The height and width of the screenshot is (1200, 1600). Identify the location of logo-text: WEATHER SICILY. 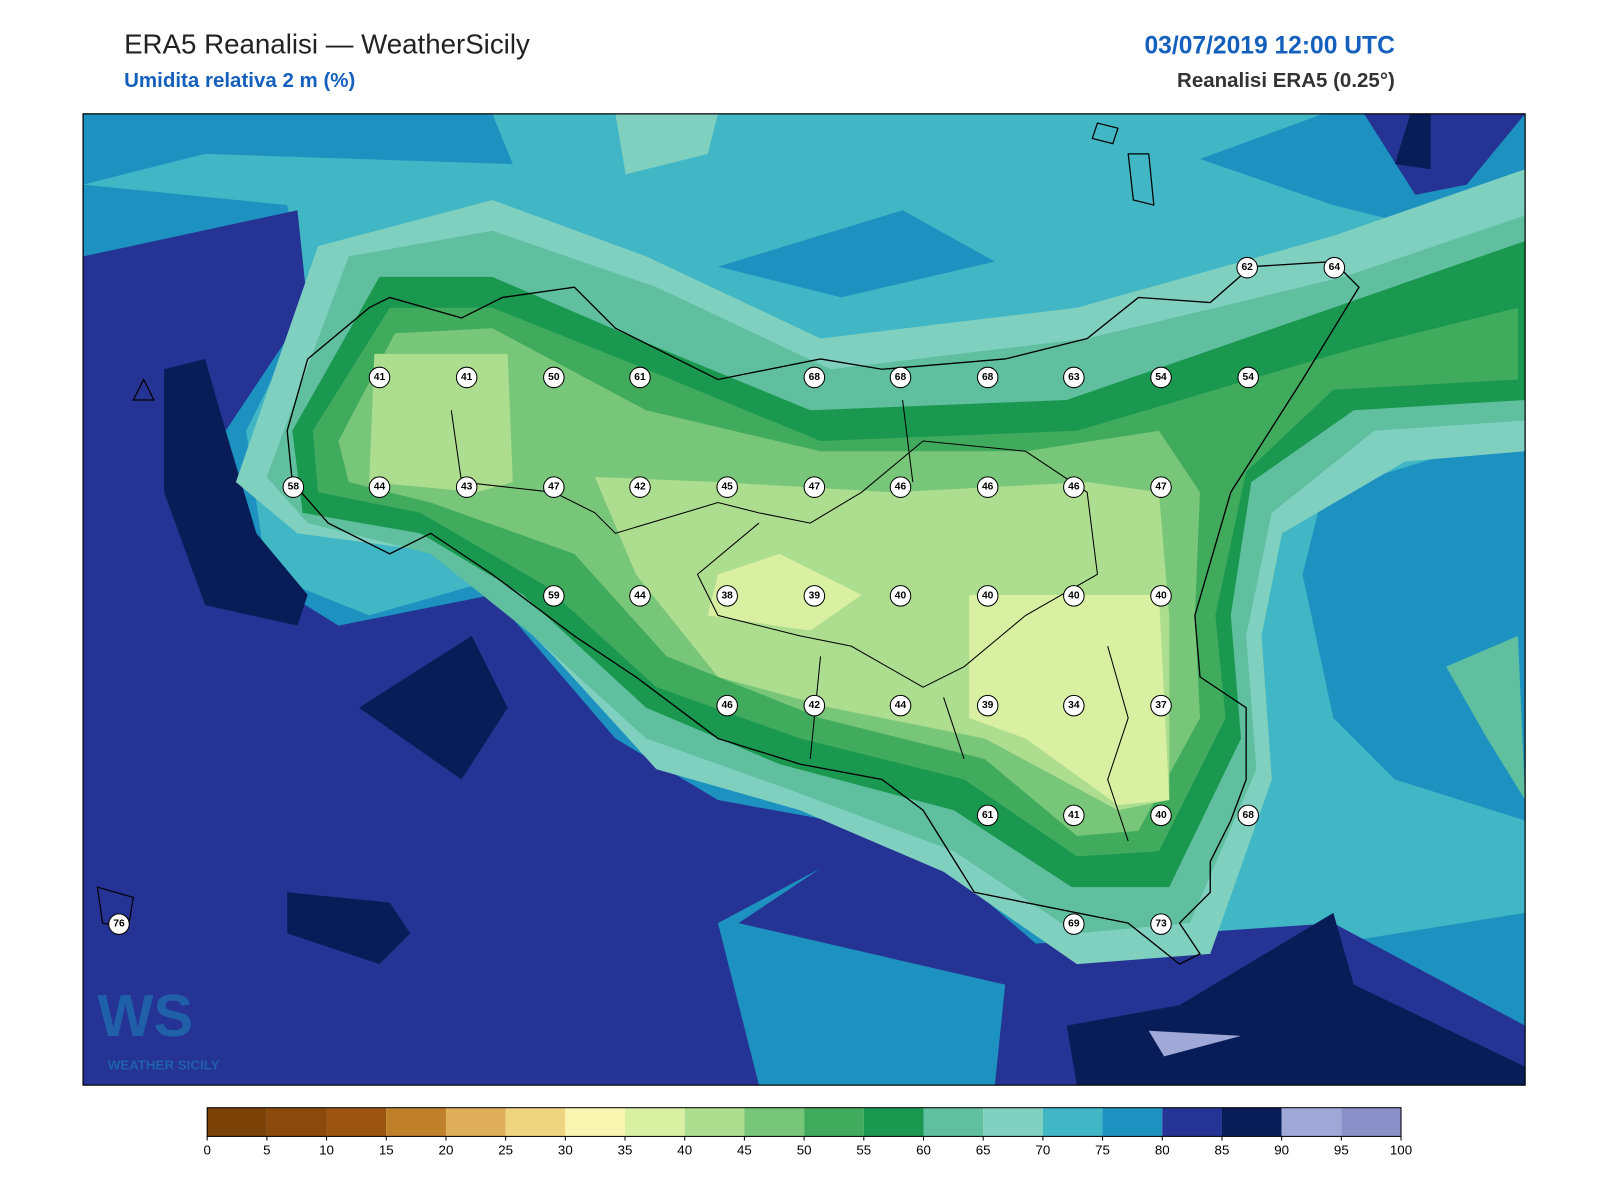
(164, 1065).